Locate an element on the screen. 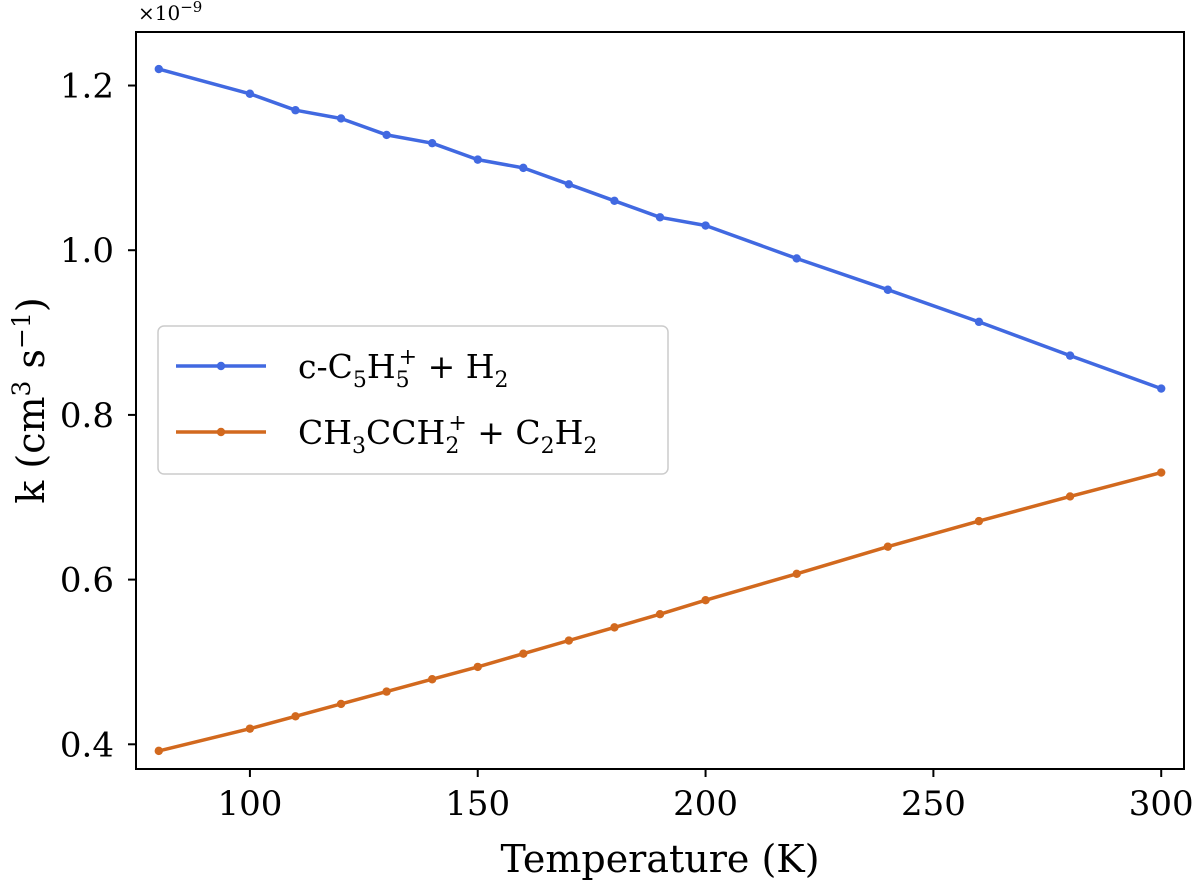  legend-label-1: c-C5H5+ + H2 is located at coordinates (403, 369).